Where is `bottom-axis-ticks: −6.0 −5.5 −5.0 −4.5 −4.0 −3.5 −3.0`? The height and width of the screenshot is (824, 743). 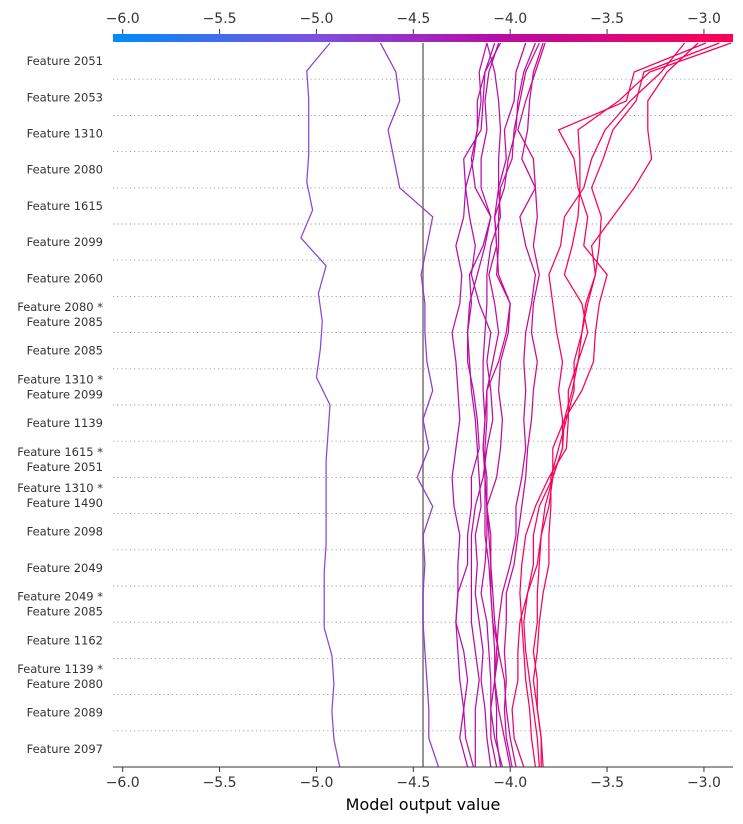 bottom-axis-ticks: −6.0 −5.5 −5.0 −4.5 −4.0 −3.5 −3.0 is located at coordinates (413, 779).